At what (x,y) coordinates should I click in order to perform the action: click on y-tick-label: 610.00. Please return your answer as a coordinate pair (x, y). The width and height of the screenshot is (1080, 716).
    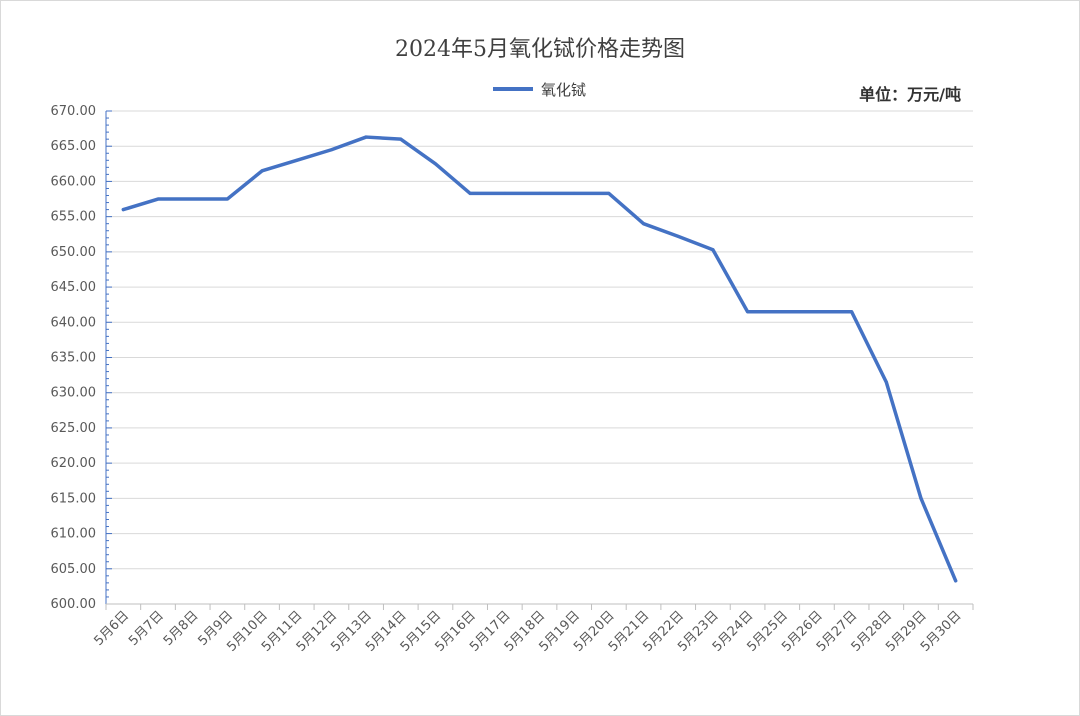
    Looking at the image, I should click on (74, 534).